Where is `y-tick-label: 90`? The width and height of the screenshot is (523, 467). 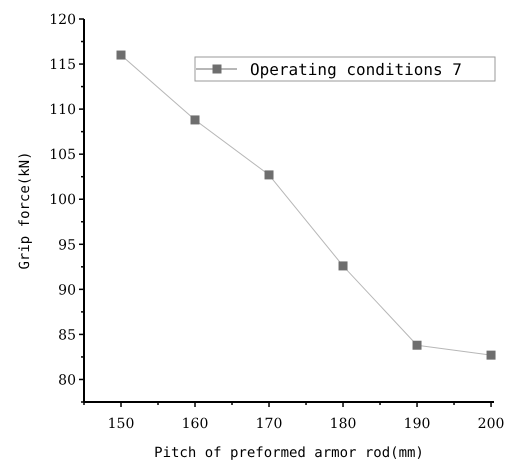
y-tick-label: 90 is located at coordinates (67, 290).